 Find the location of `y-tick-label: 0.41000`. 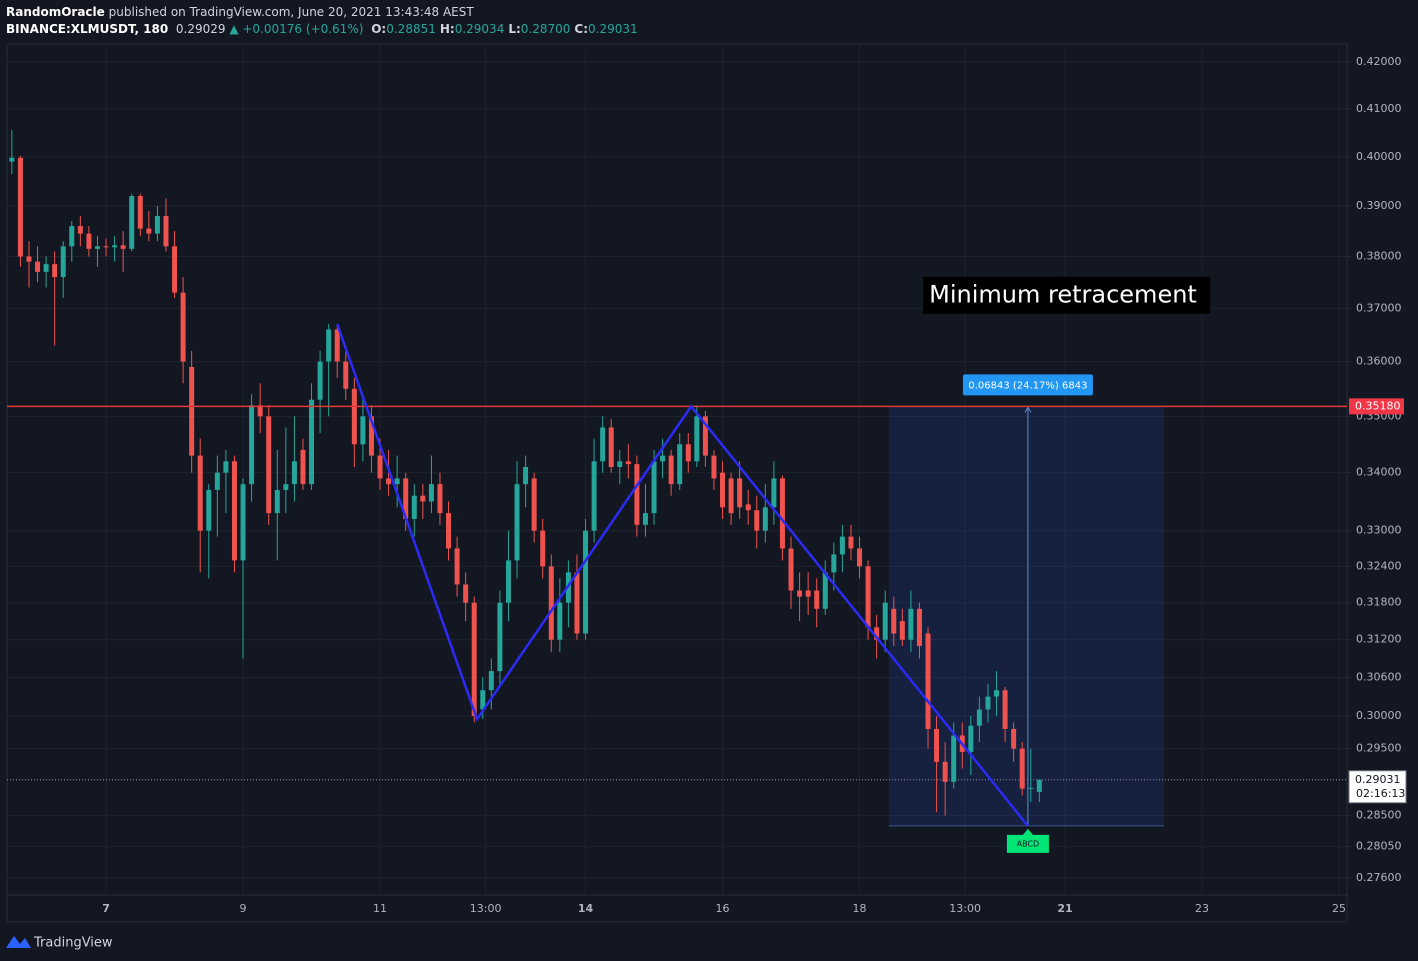

y-tick-label: 0.41000 is located at coordinates (1379, 108).